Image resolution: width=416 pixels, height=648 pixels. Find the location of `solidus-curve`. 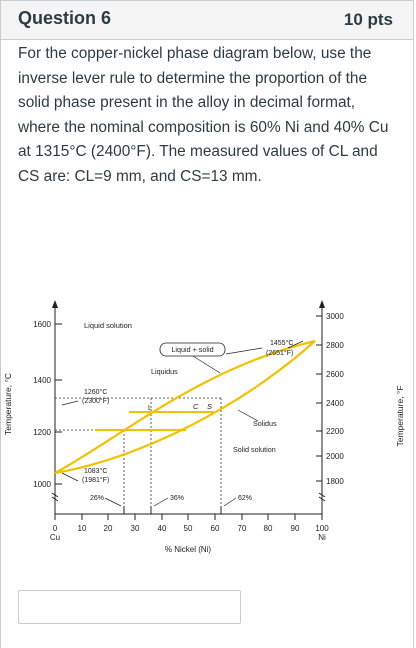

solidus-curve is located at coordinates (185, 407).